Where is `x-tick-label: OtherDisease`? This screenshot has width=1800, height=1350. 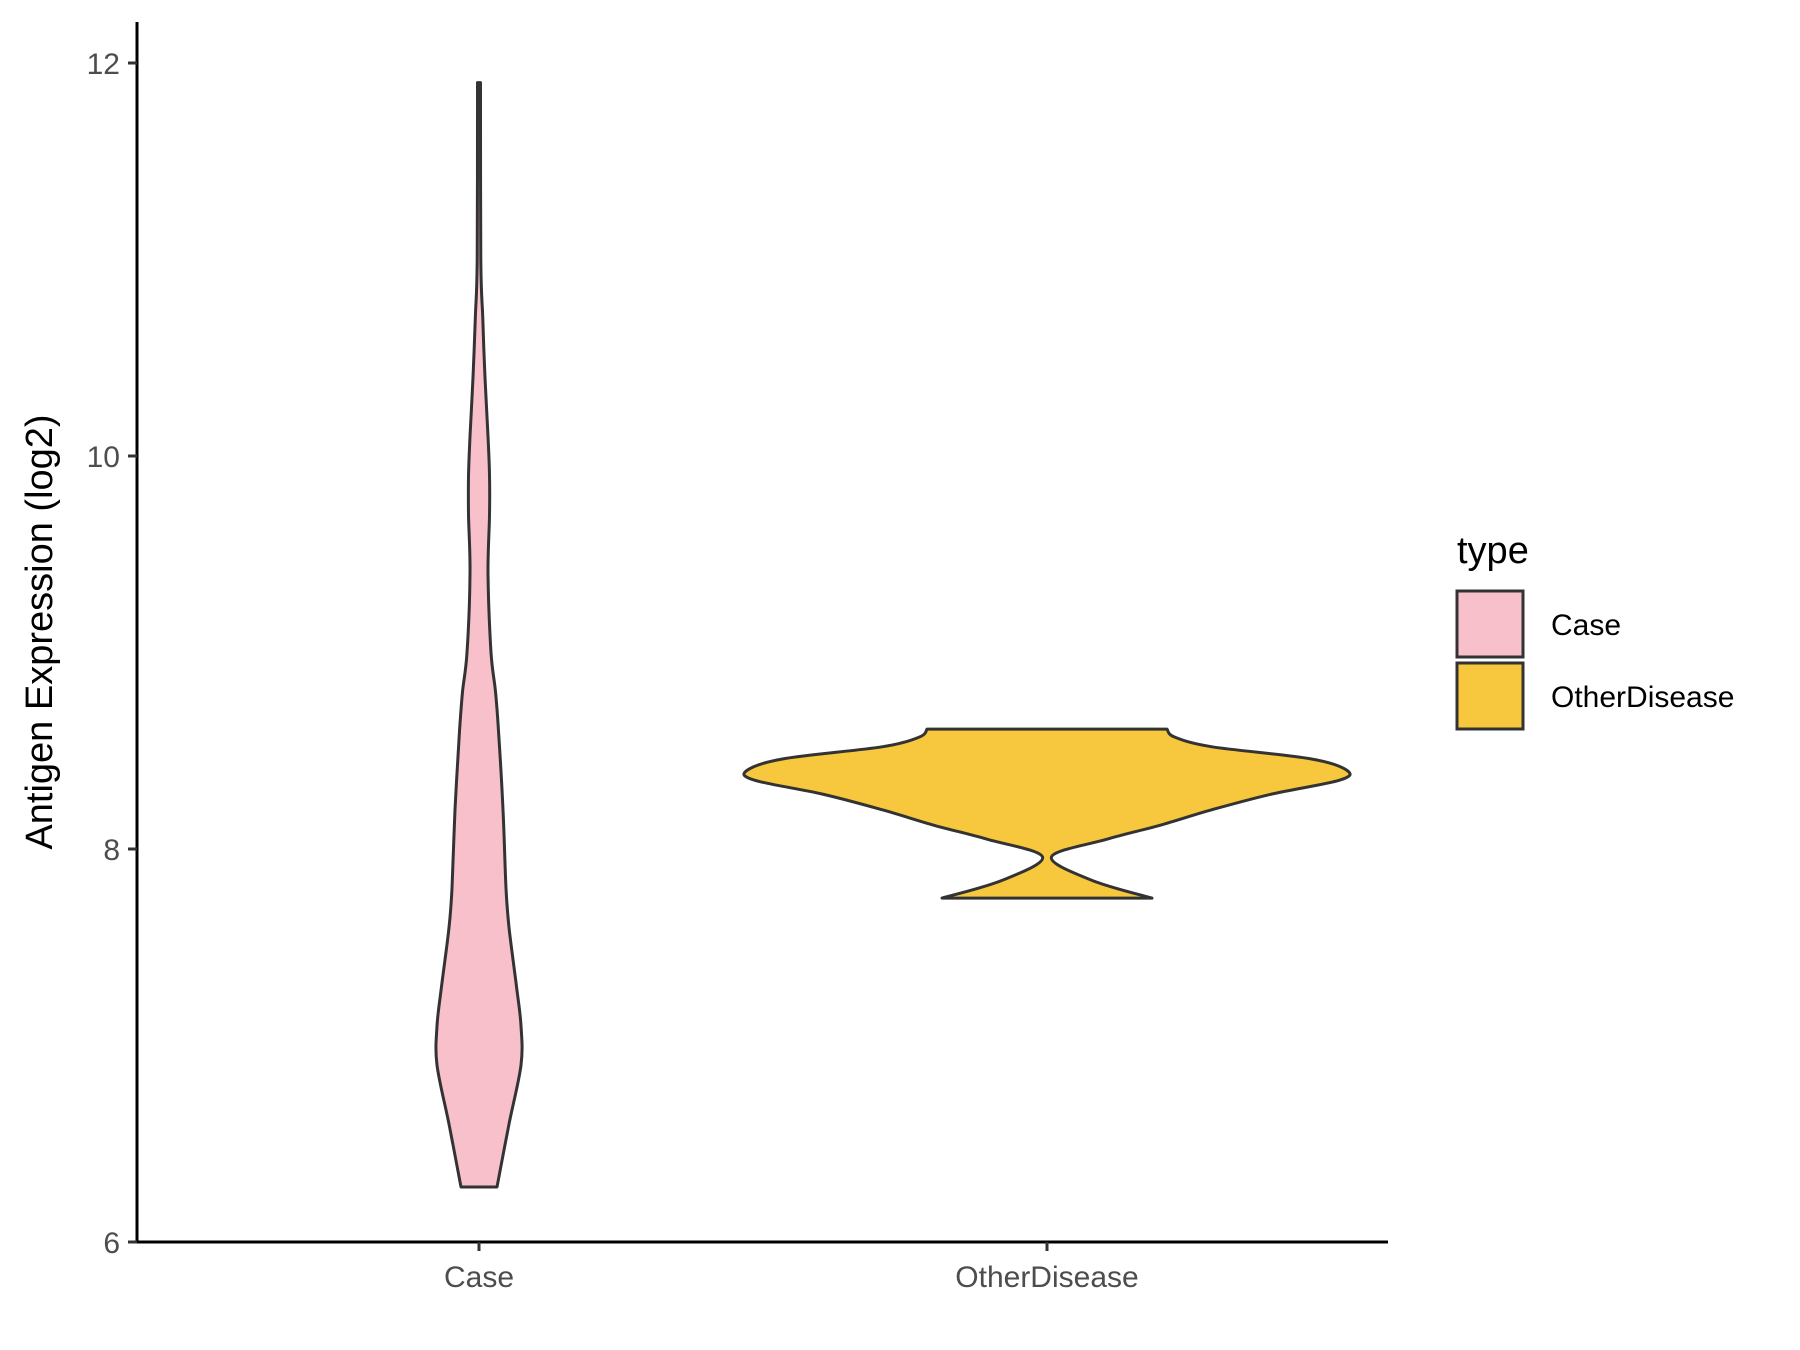 x-tick-label: OtherDisease is located at coordinates (1046, 1277).